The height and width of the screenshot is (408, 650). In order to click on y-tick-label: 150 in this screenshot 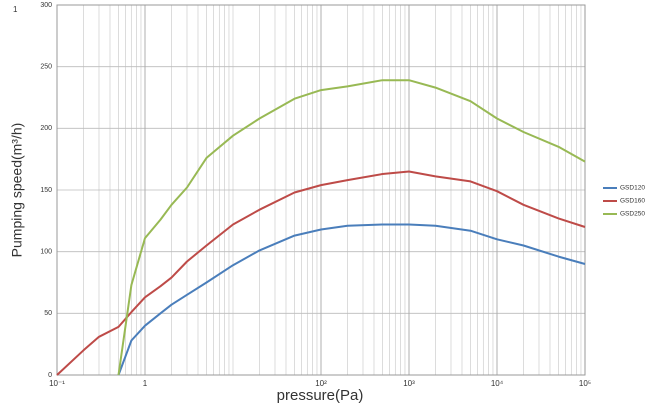, I will do `click(46, 190)`.